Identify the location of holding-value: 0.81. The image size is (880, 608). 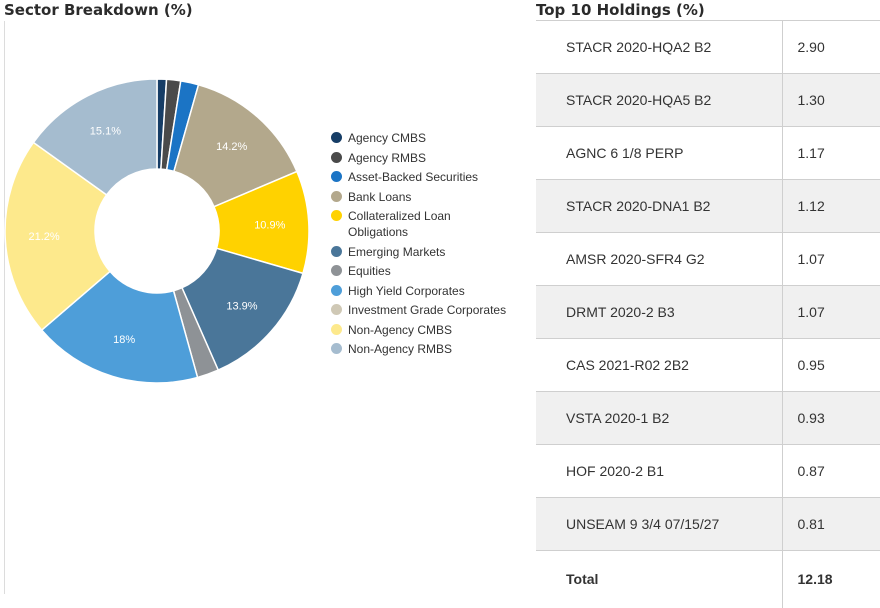
(830, 524).